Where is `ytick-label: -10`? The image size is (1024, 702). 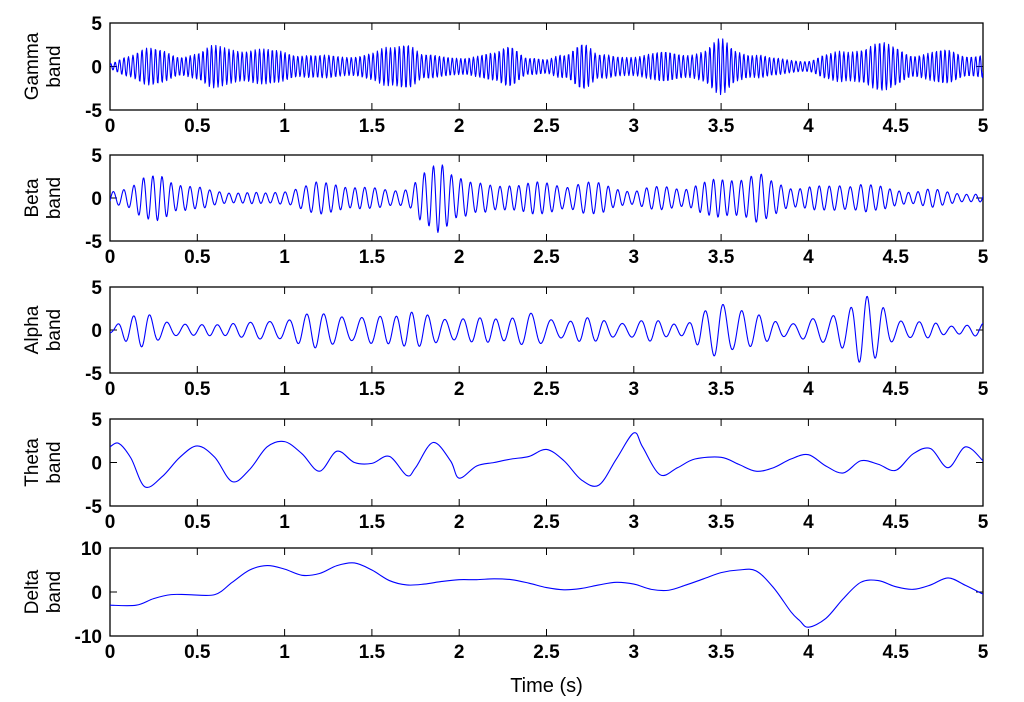
ytick-label: -10 is located at coordinates (88, 637).